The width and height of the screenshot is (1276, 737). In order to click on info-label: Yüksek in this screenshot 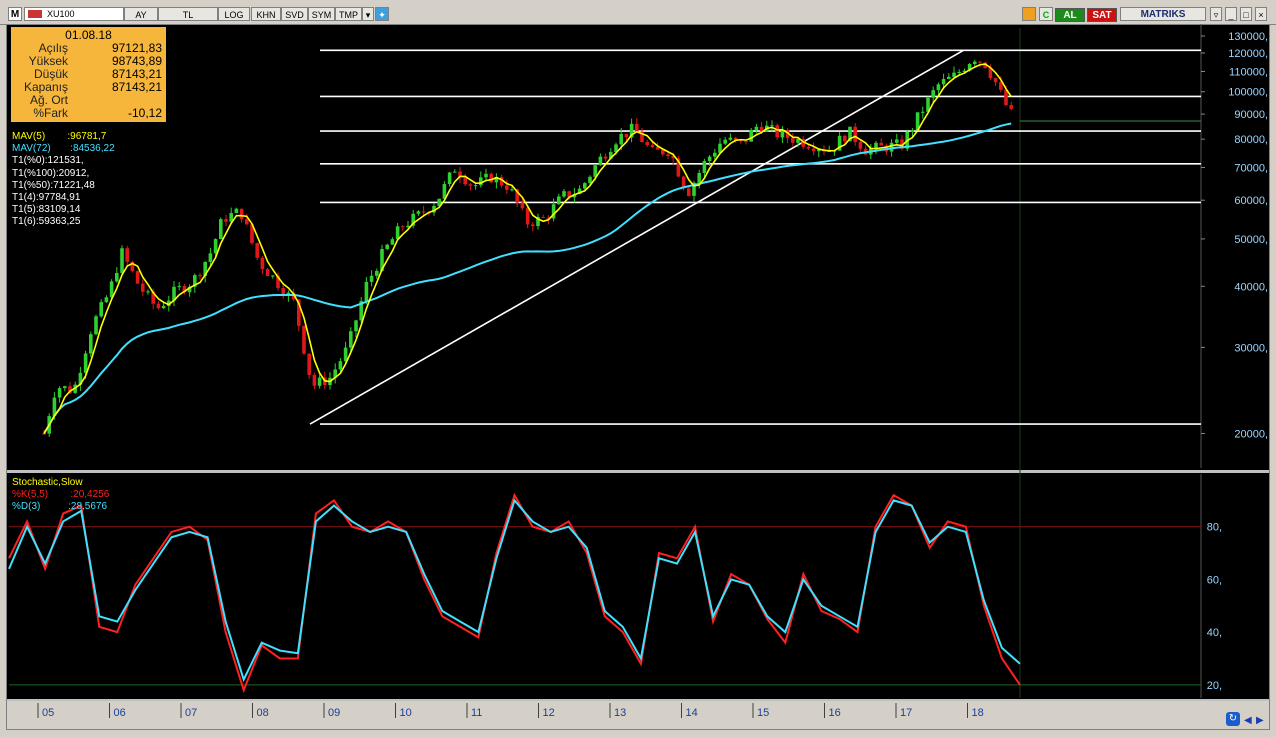, I will do `click(48, 61)`.